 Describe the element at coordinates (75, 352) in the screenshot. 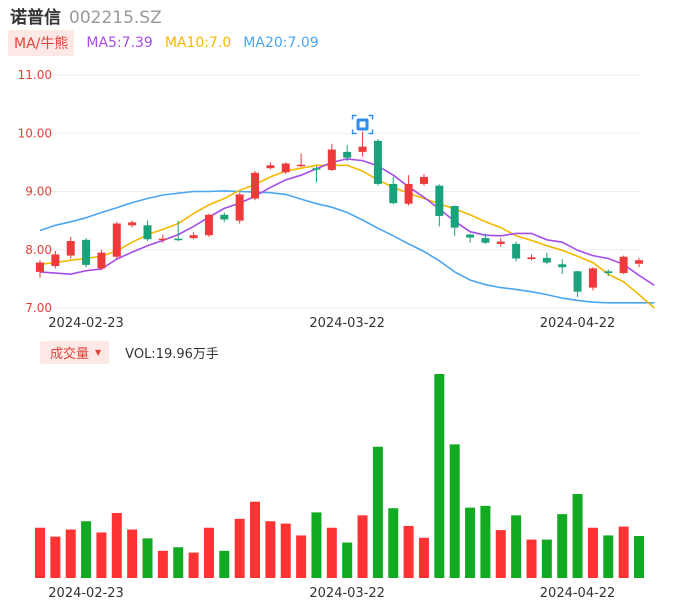

I see `volume-indicator-selector: 成交量 ▼` at that location.